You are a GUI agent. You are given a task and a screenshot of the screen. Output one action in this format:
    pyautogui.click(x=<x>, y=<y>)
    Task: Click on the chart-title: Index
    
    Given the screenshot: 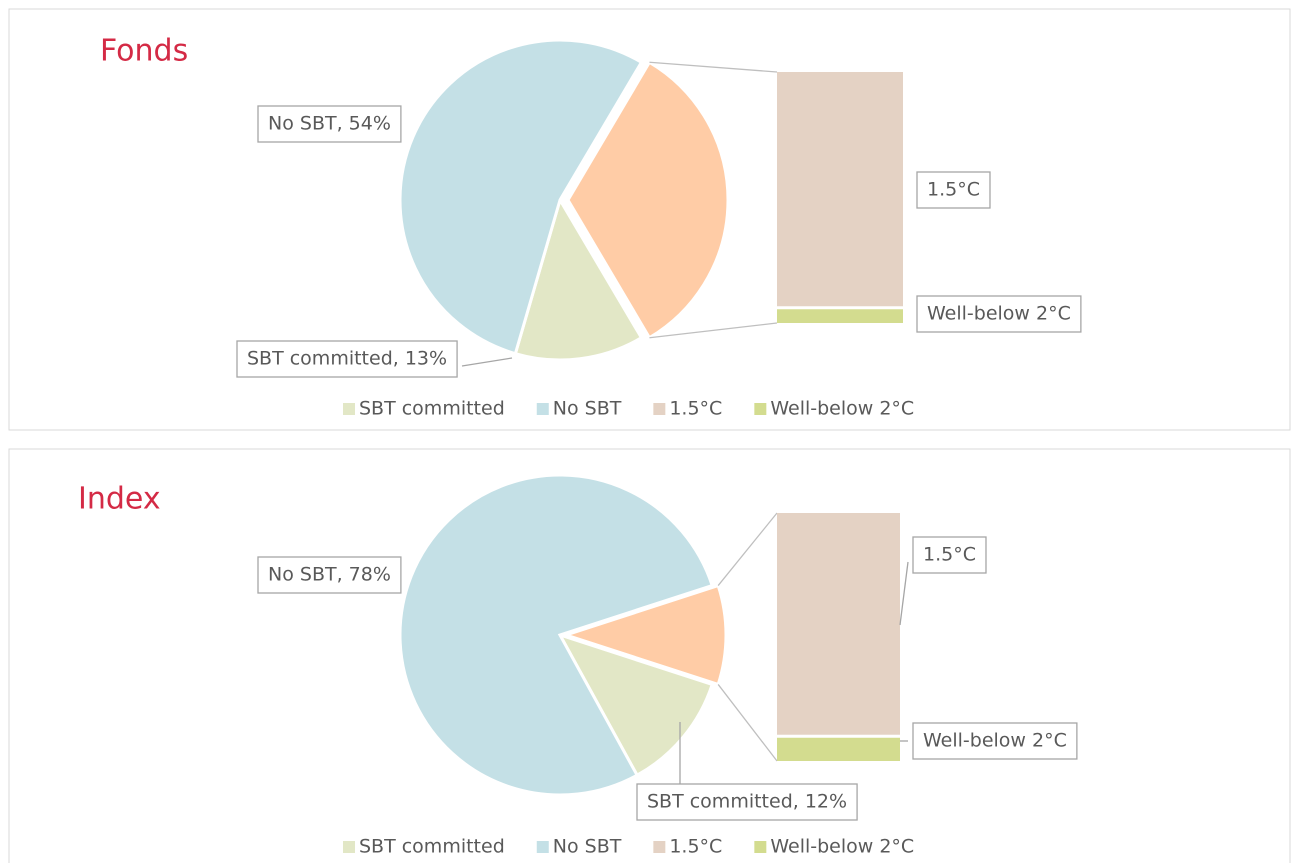 What is the action you would take?
    pyautogui.click(x=119, y=499)
    